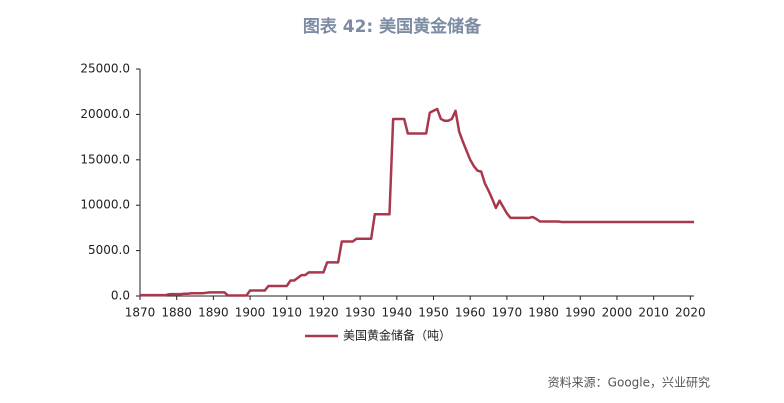  What do you see at coordinates (250, 313) in the screenshot?
I see `x-tick-label: 1900` at bounding box center [250, 313].